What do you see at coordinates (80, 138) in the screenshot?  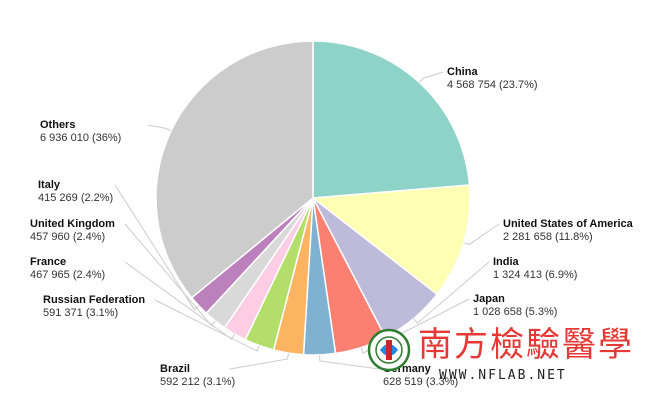 I see `slice-label-value-others: 6 936 010 (36%)` at bounding box center [80, 138].